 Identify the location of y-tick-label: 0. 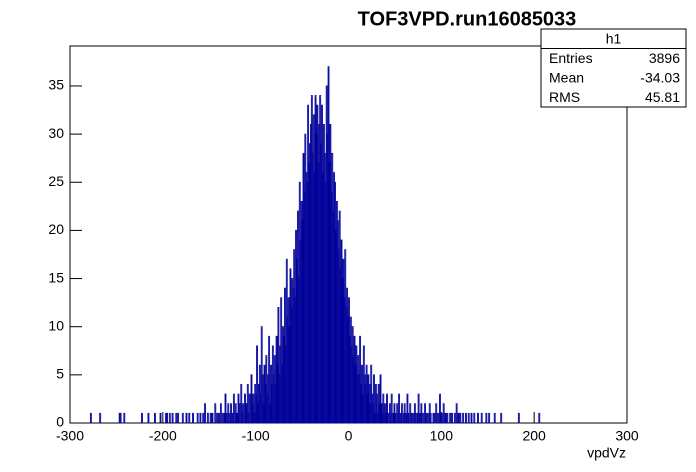
(60, 422).